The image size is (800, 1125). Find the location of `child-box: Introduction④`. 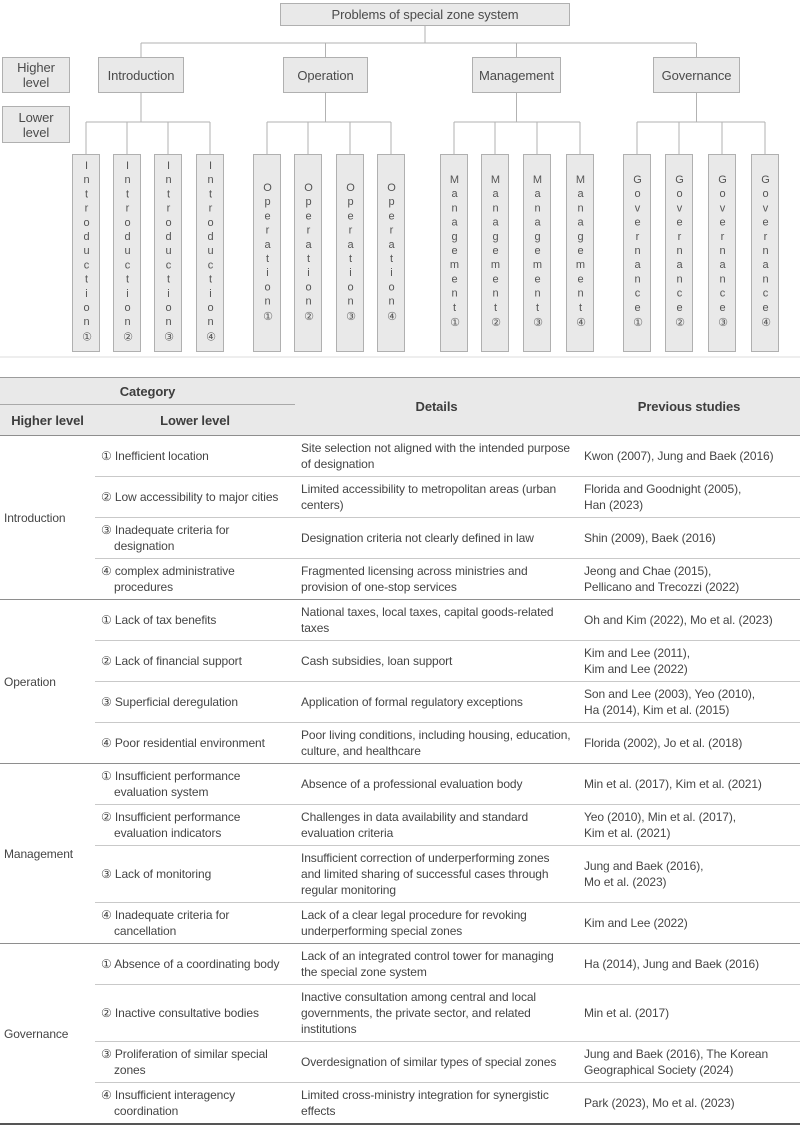

child-box: Introduction④ is located at coordinates (210, 253).